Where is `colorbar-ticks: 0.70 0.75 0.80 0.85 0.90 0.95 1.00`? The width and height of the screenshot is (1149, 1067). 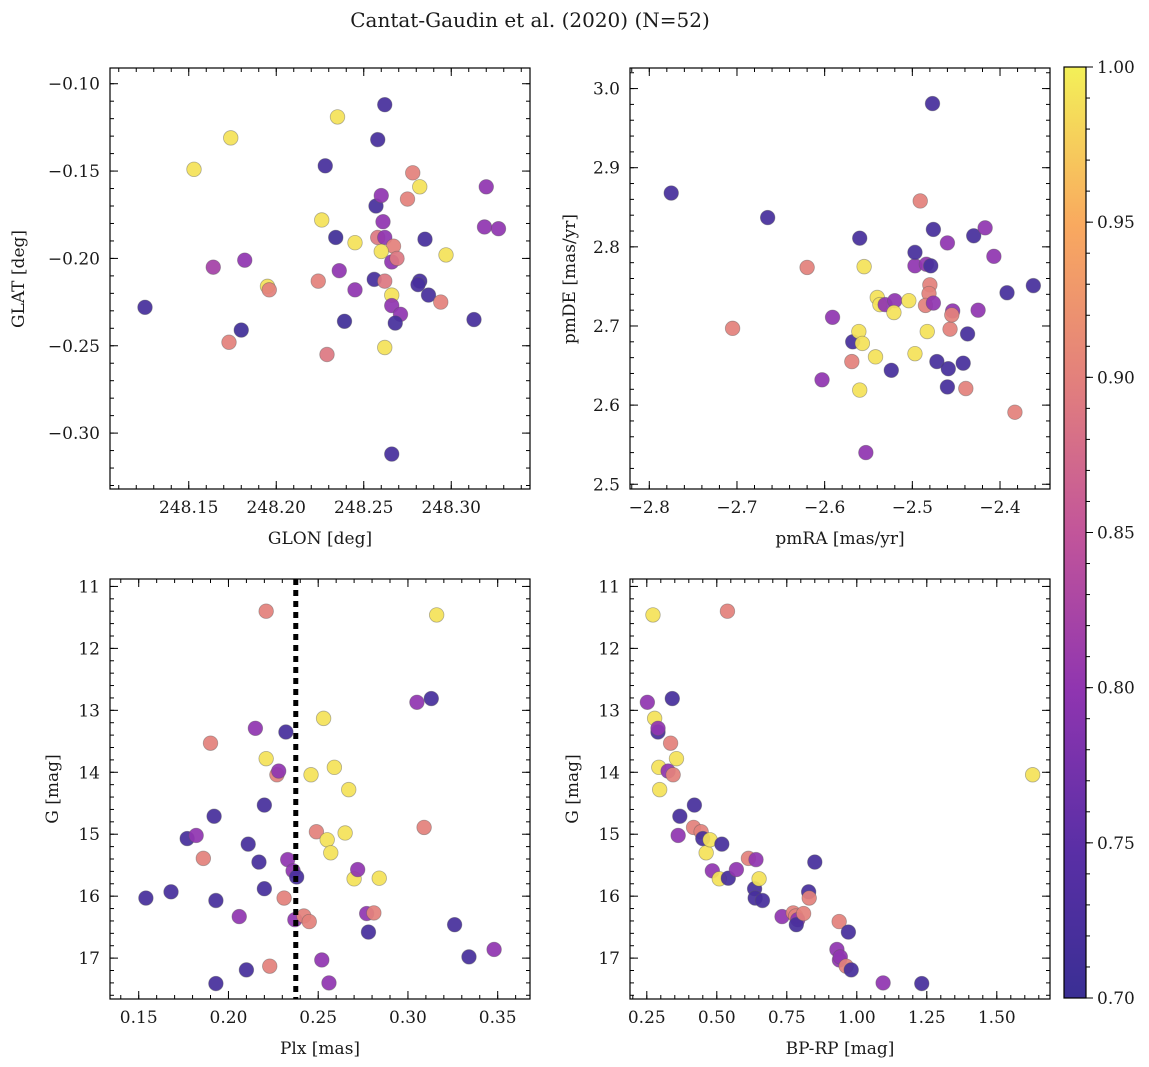
colorbar-ticks: 0.70 0.75 0.80 0.85 0.90 0.95 1.00 is located at coordinates (1110, 533).